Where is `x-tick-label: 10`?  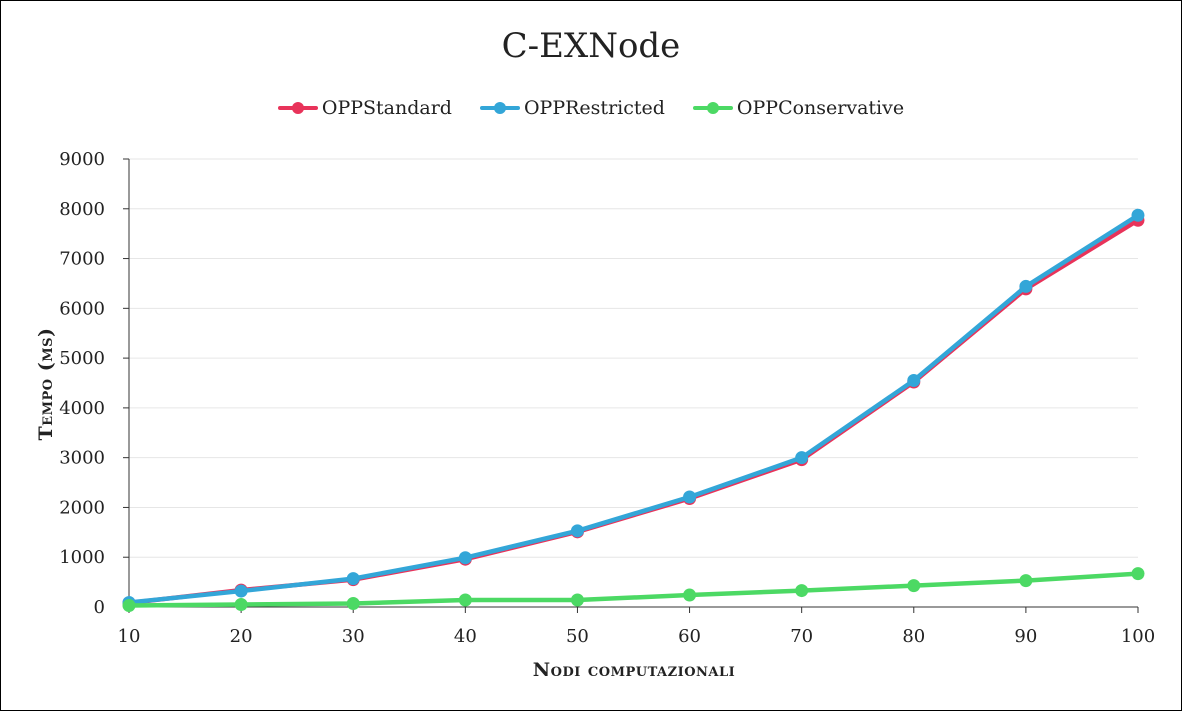
x-tick-label: 10 is located at coordinates (129, 636).